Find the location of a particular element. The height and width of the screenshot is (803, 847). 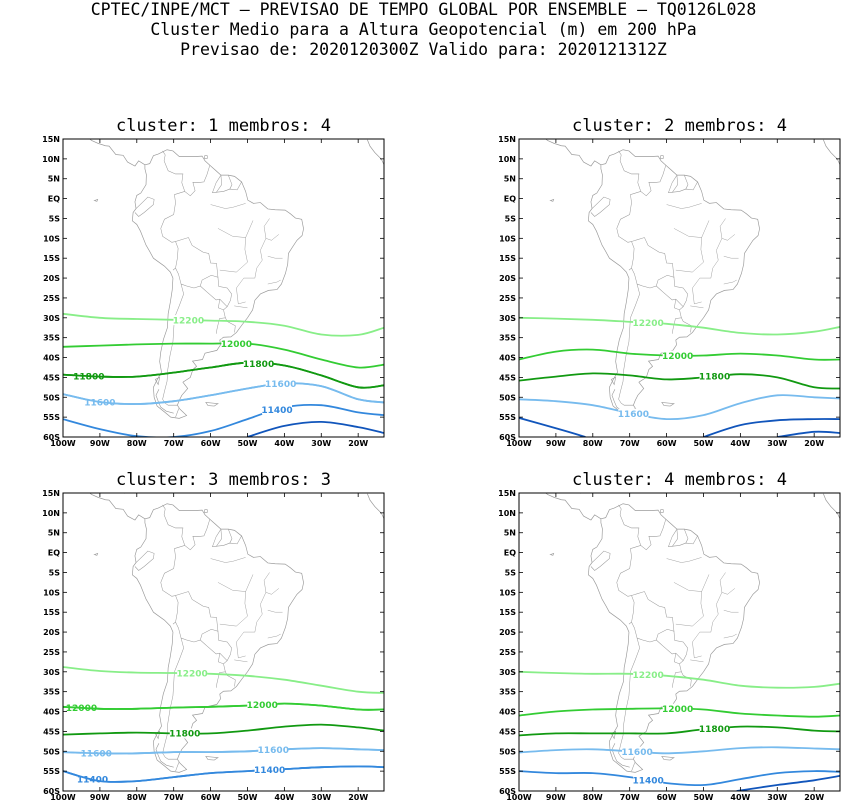

x-tick-label: 80W is located at coordinates (593, 443).